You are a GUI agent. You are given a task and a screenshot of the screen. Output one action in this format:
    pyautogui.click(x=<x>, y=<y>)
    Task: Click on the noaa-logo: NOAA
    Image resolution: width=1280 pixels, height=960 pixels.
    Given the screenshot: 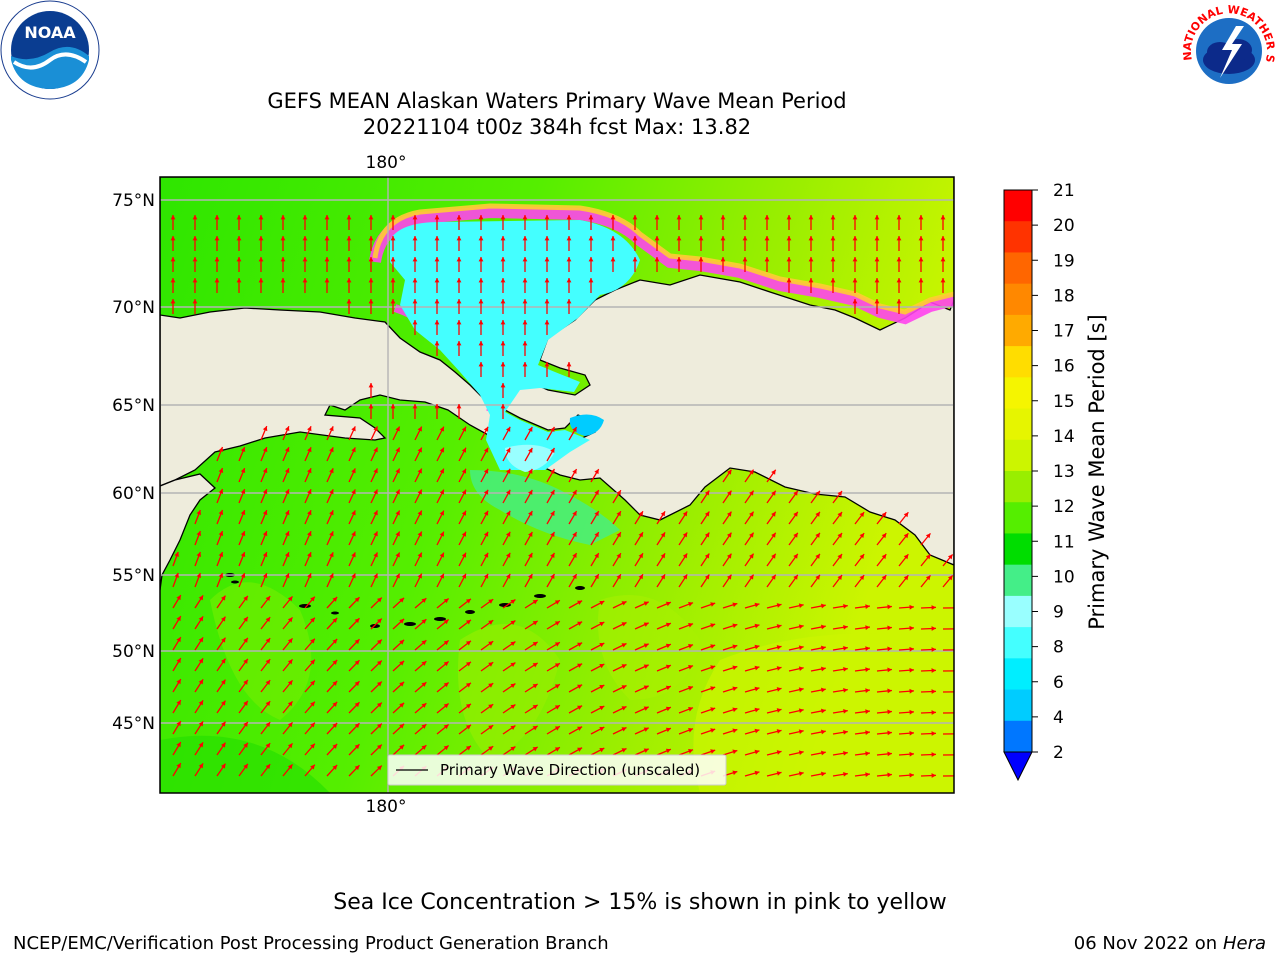 What is the action you would take?
    pyautogui.click(x=50, y=50)
    